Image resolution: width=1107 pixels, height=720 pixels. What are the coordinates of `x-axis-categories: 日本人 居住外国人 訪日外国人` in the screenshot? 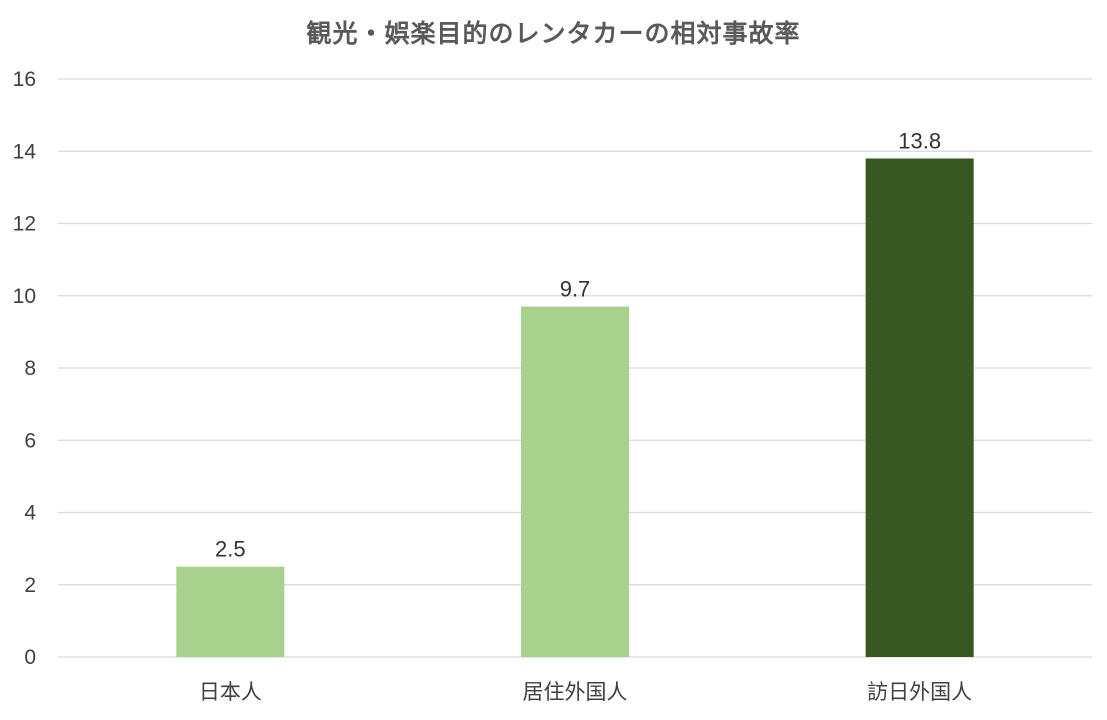 It's located at (585, 692).